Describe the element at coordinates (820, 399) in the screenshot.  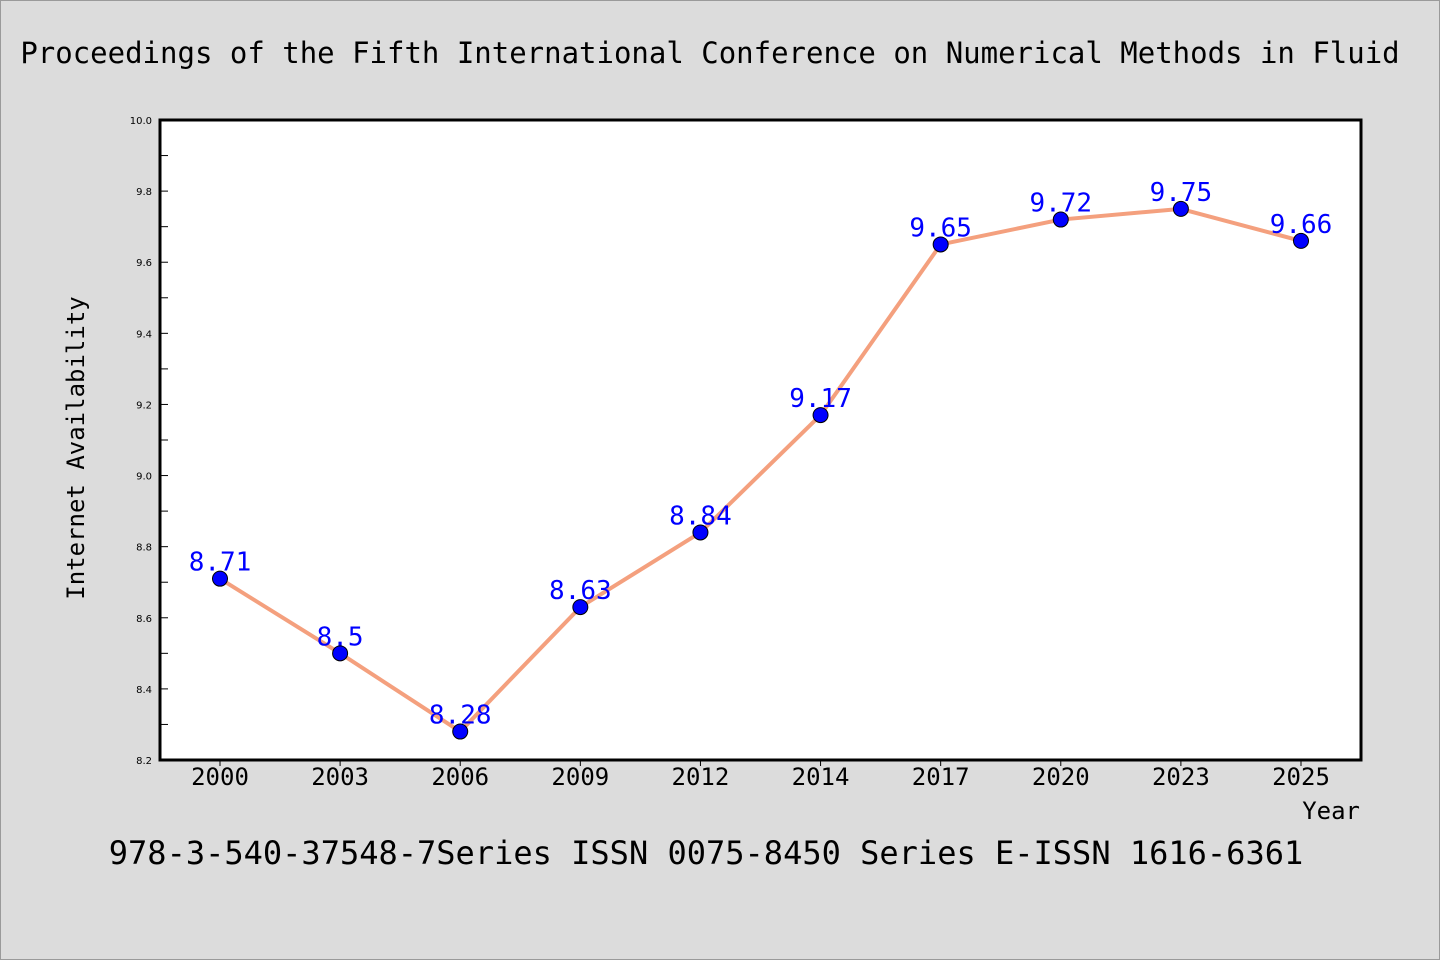
I see `data-label: 9.17` at that location.